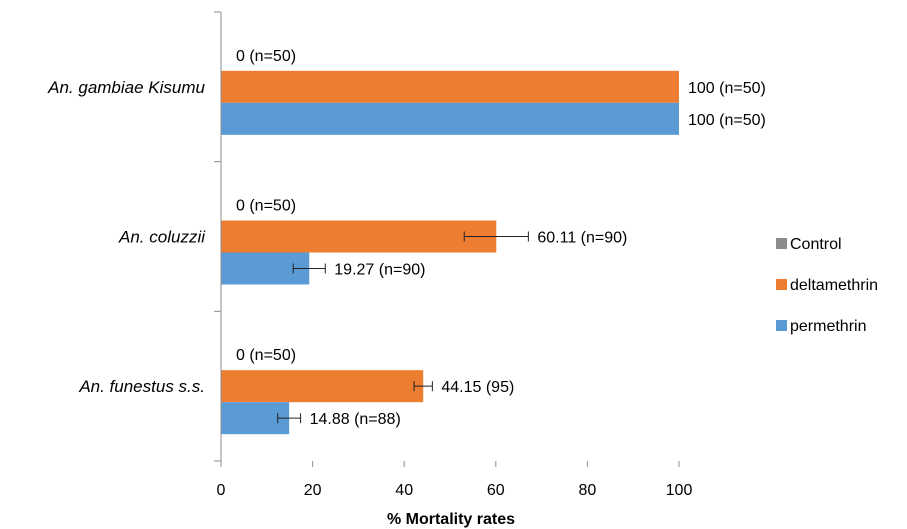 This screenshot has width=907, height=529. I want to click on x-axis-title: % Mortality rates, so click(451, 519).